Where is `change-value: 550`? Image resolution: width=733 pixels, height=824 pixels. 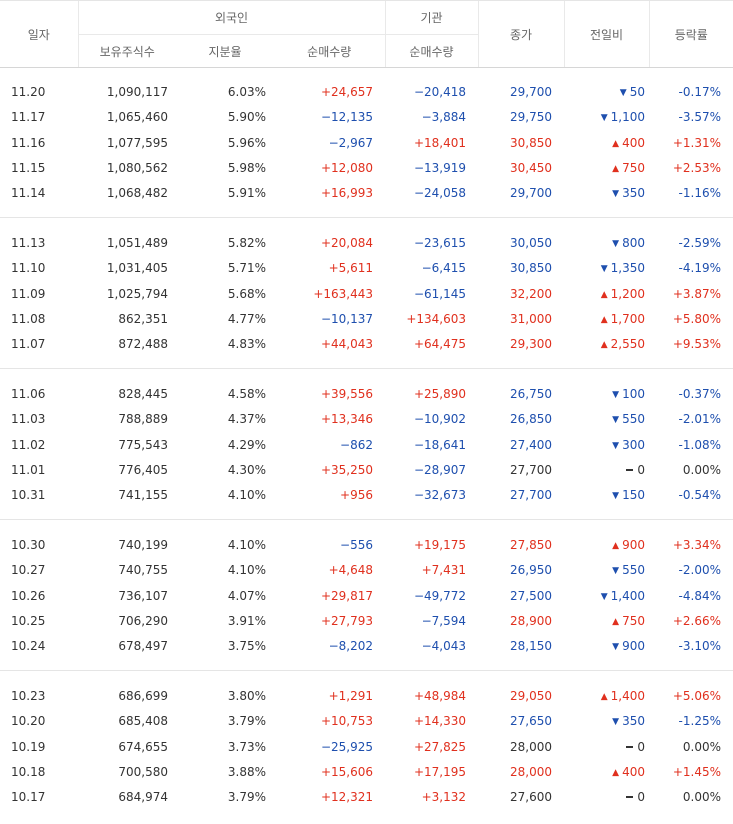 change-value: 550 is located at coordinates (633, 570).